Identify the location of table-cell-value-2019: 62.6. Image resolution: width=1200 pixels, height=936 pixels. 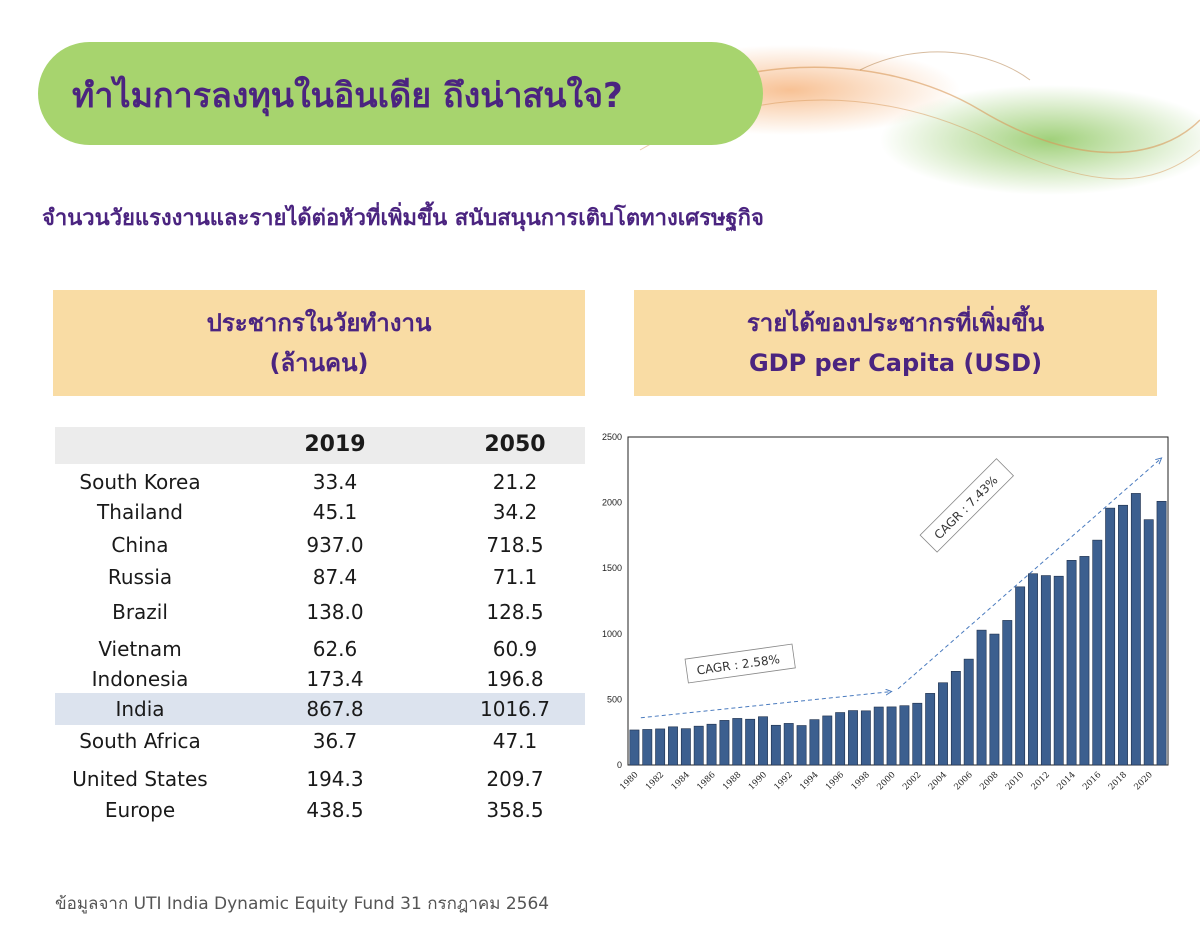
(335, 649).